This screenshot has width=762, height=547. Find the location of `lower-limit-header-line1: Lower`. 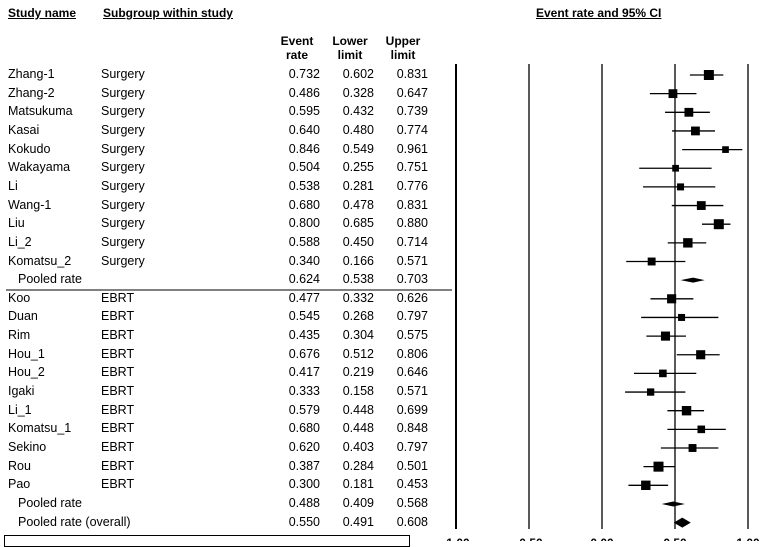

lower-limit-header-line1: Lower is located at coordinates (350, 41).